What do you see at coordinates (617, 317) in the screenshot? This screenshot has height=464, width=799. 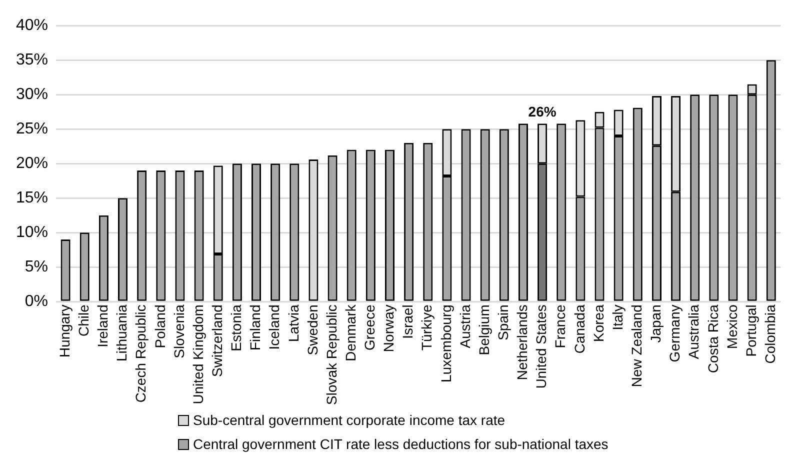 I see `x-tick-label: Italy` at bounding box center [617, 317].